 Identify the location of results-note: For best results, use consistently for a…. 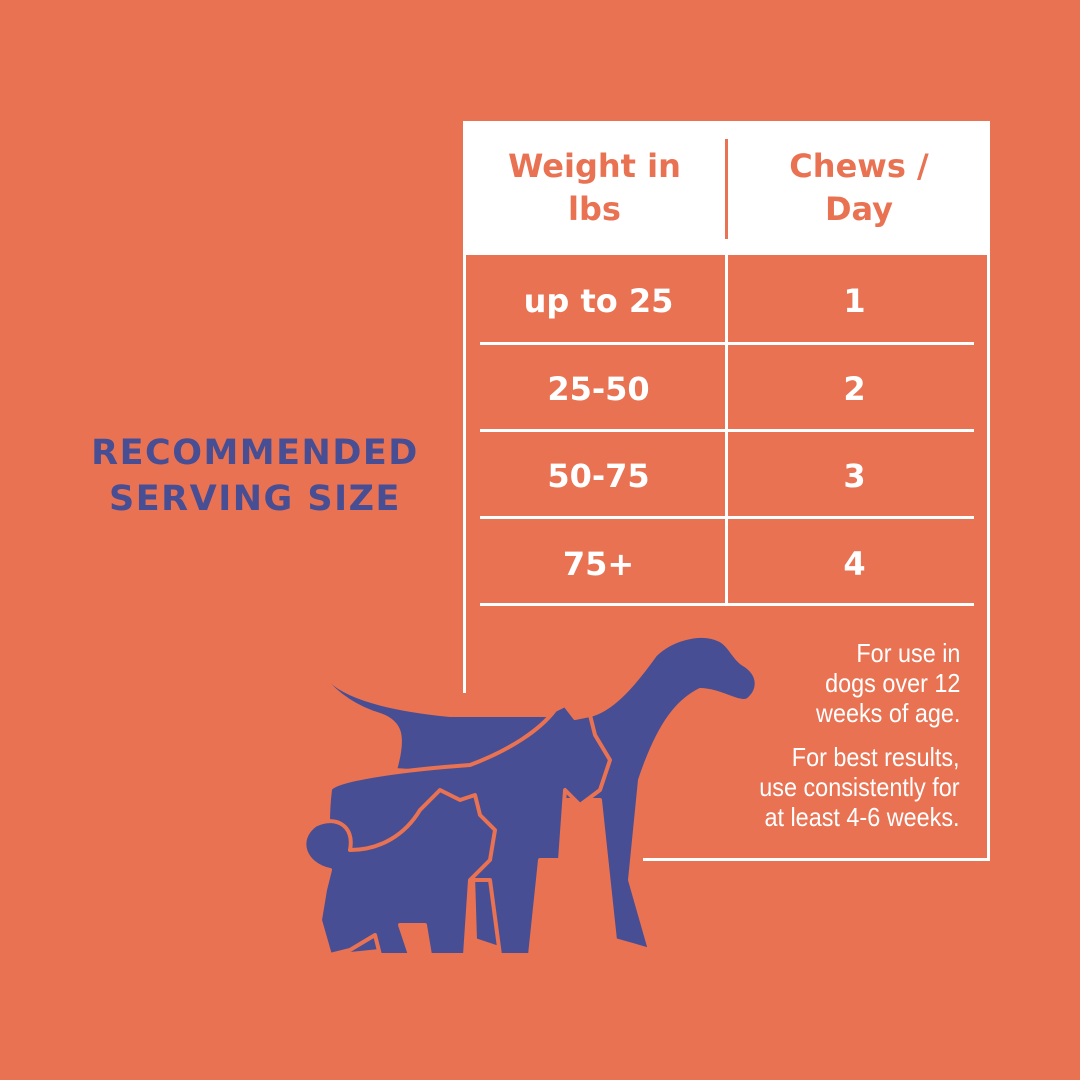
(860, 787).